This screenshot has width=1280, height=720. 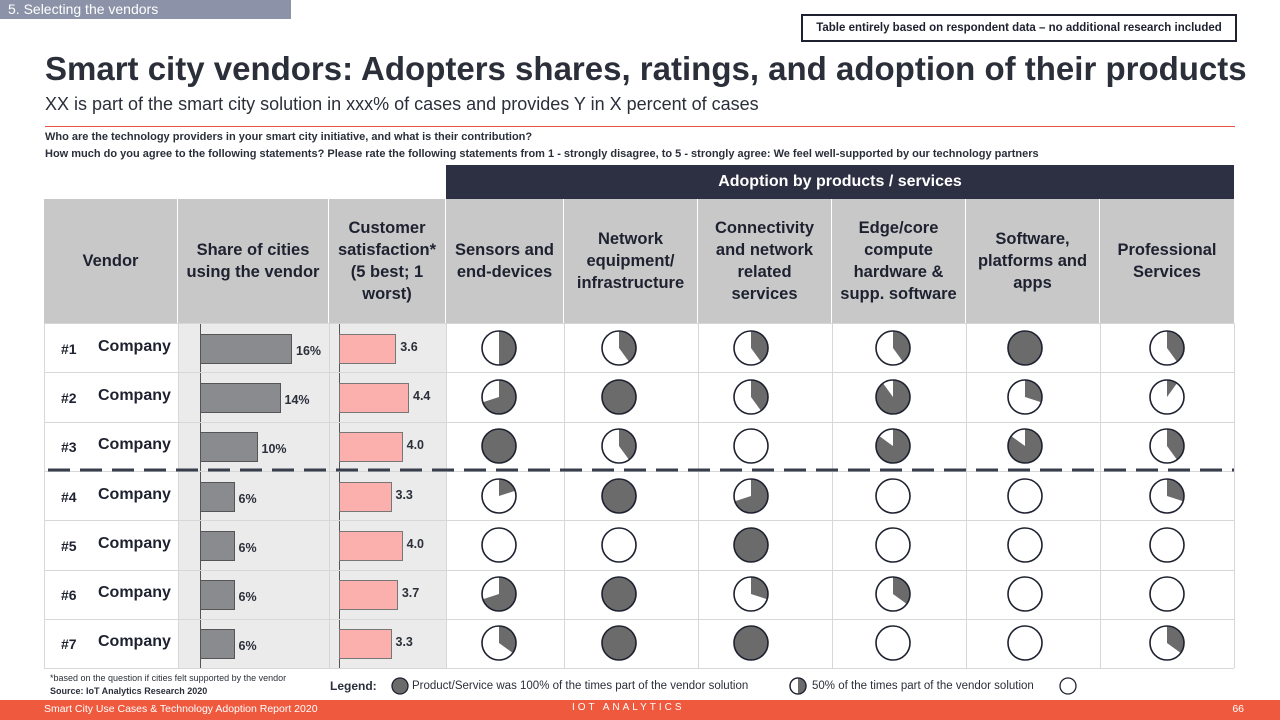 What do you see at coordinates (1238, 709) in the screenshot?
I see `footer-page-number: 66` at bounding box center [1238, 709].